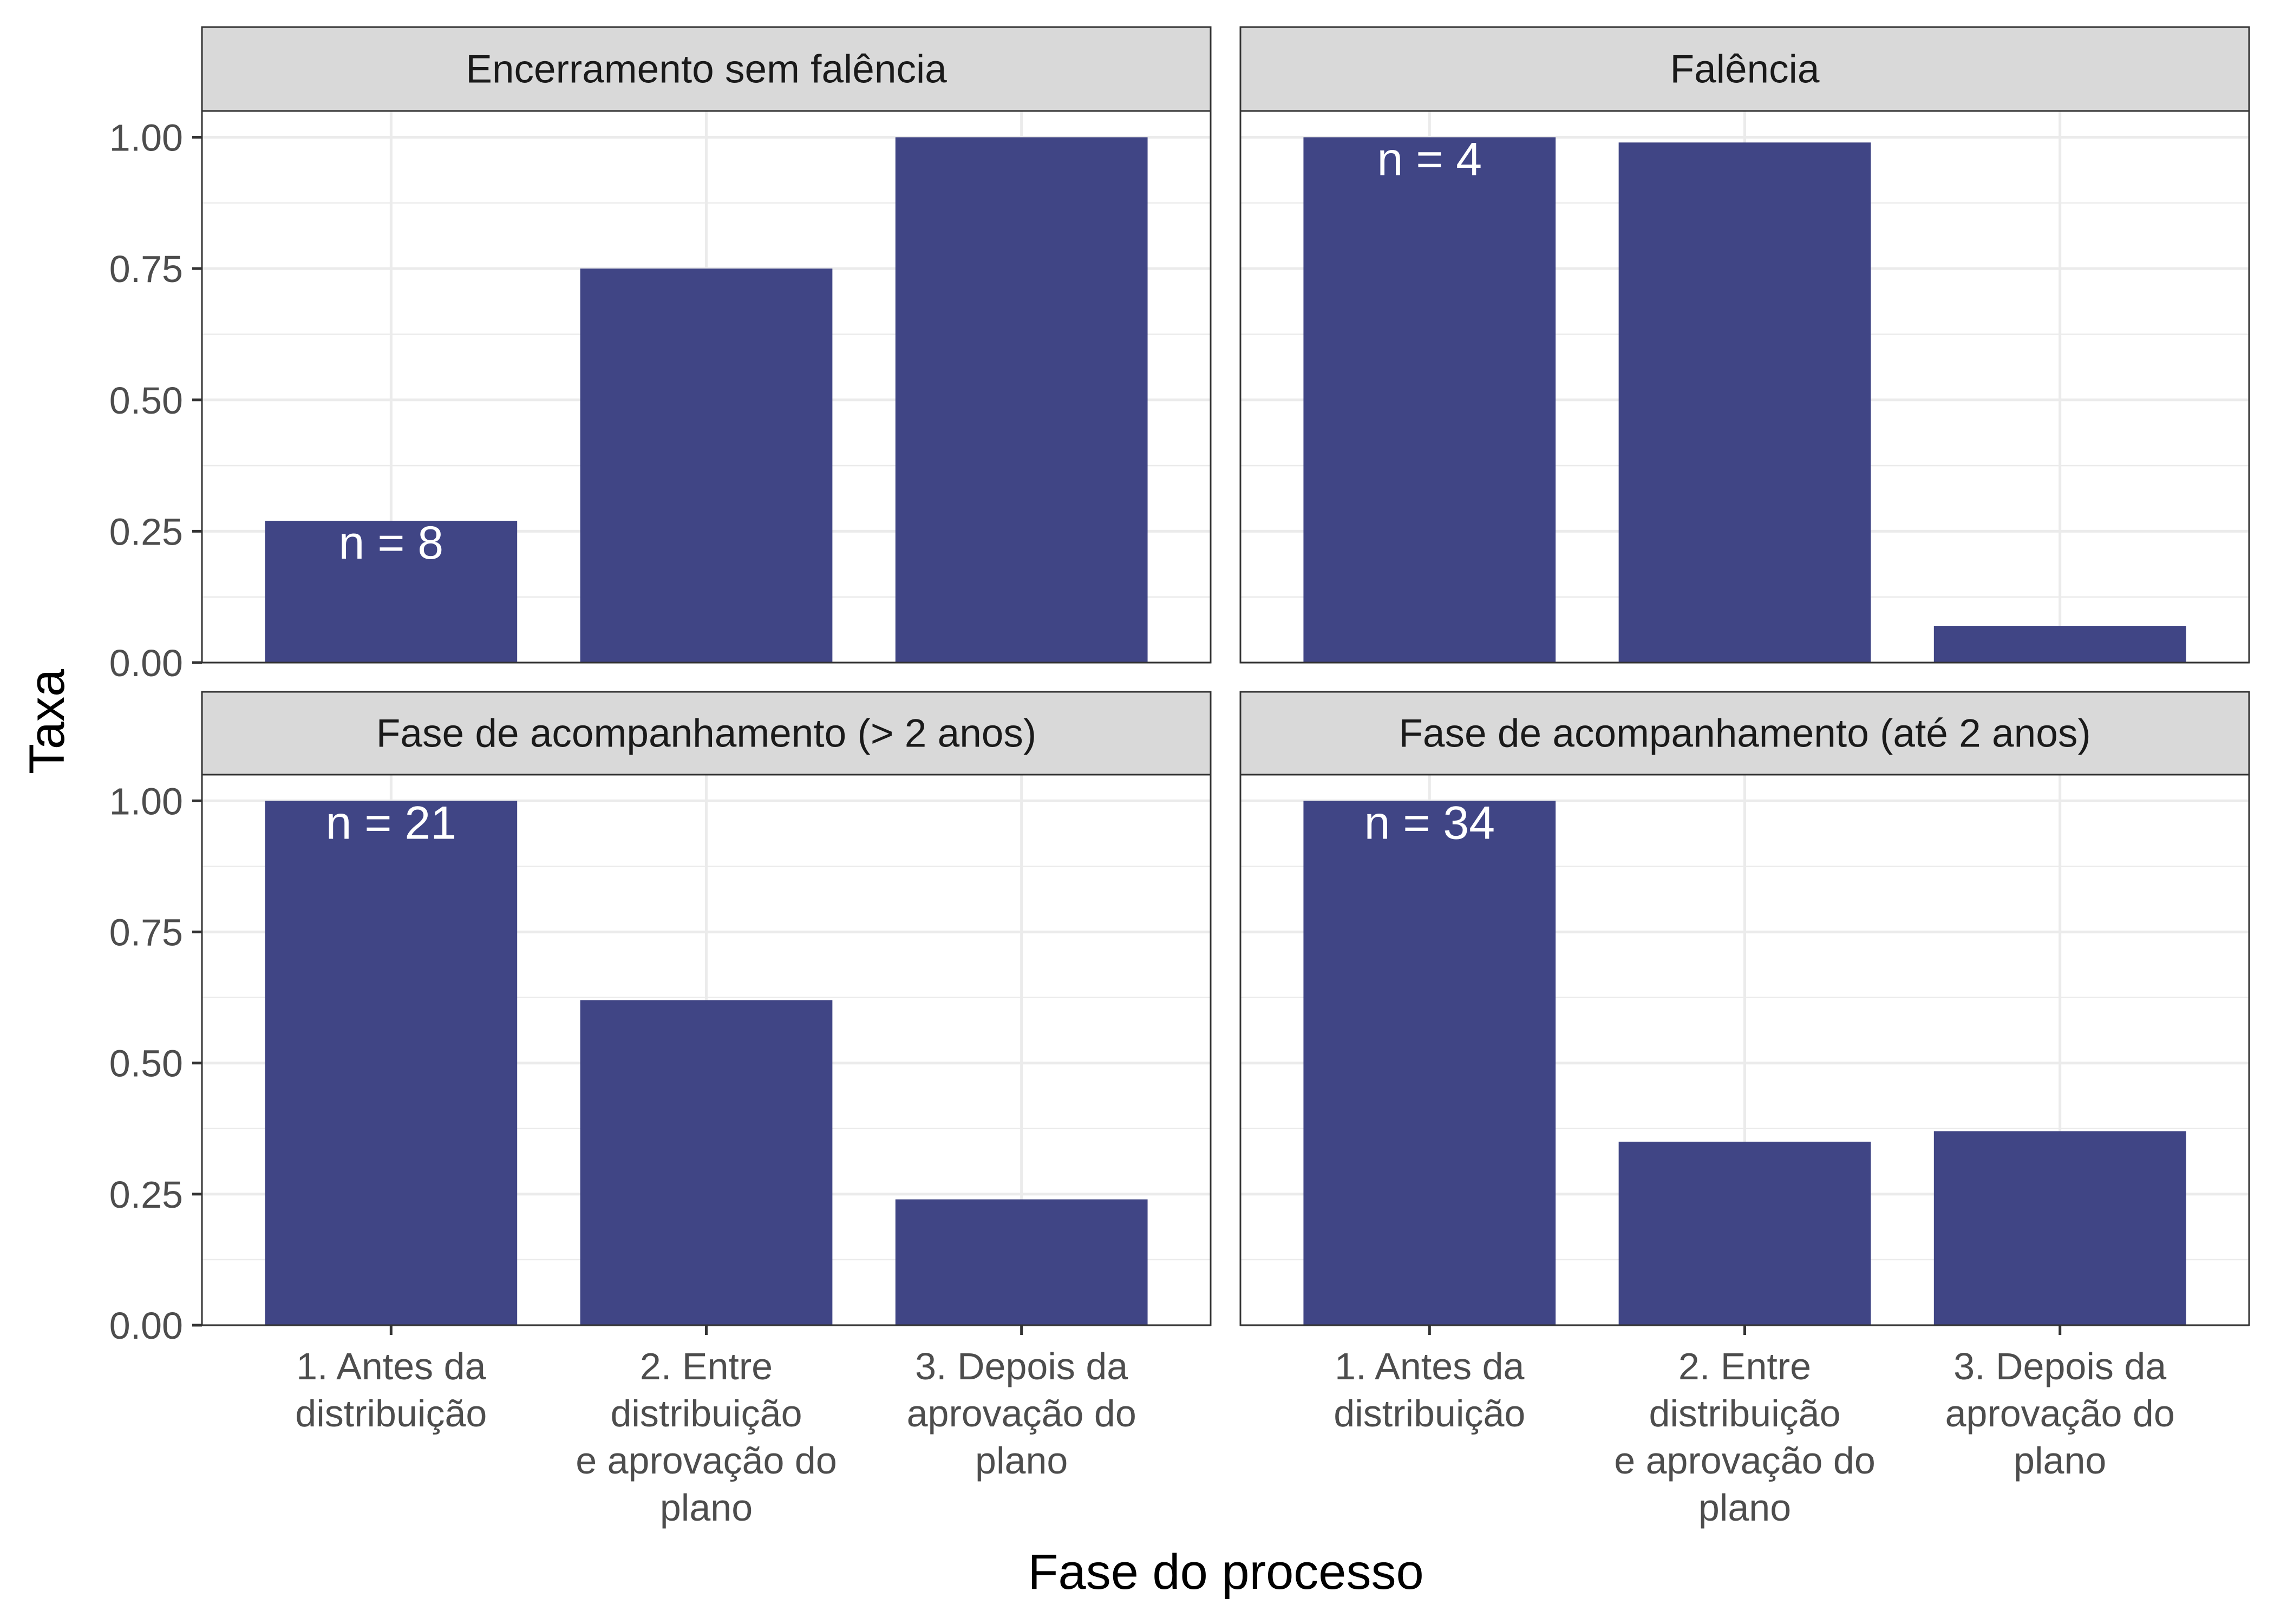 The width and height of the screenshot is (2274, 1624). Describe the element at coordinates (47, 721) in the screenshot. I see `y-axis-title: Taxa` at that location.